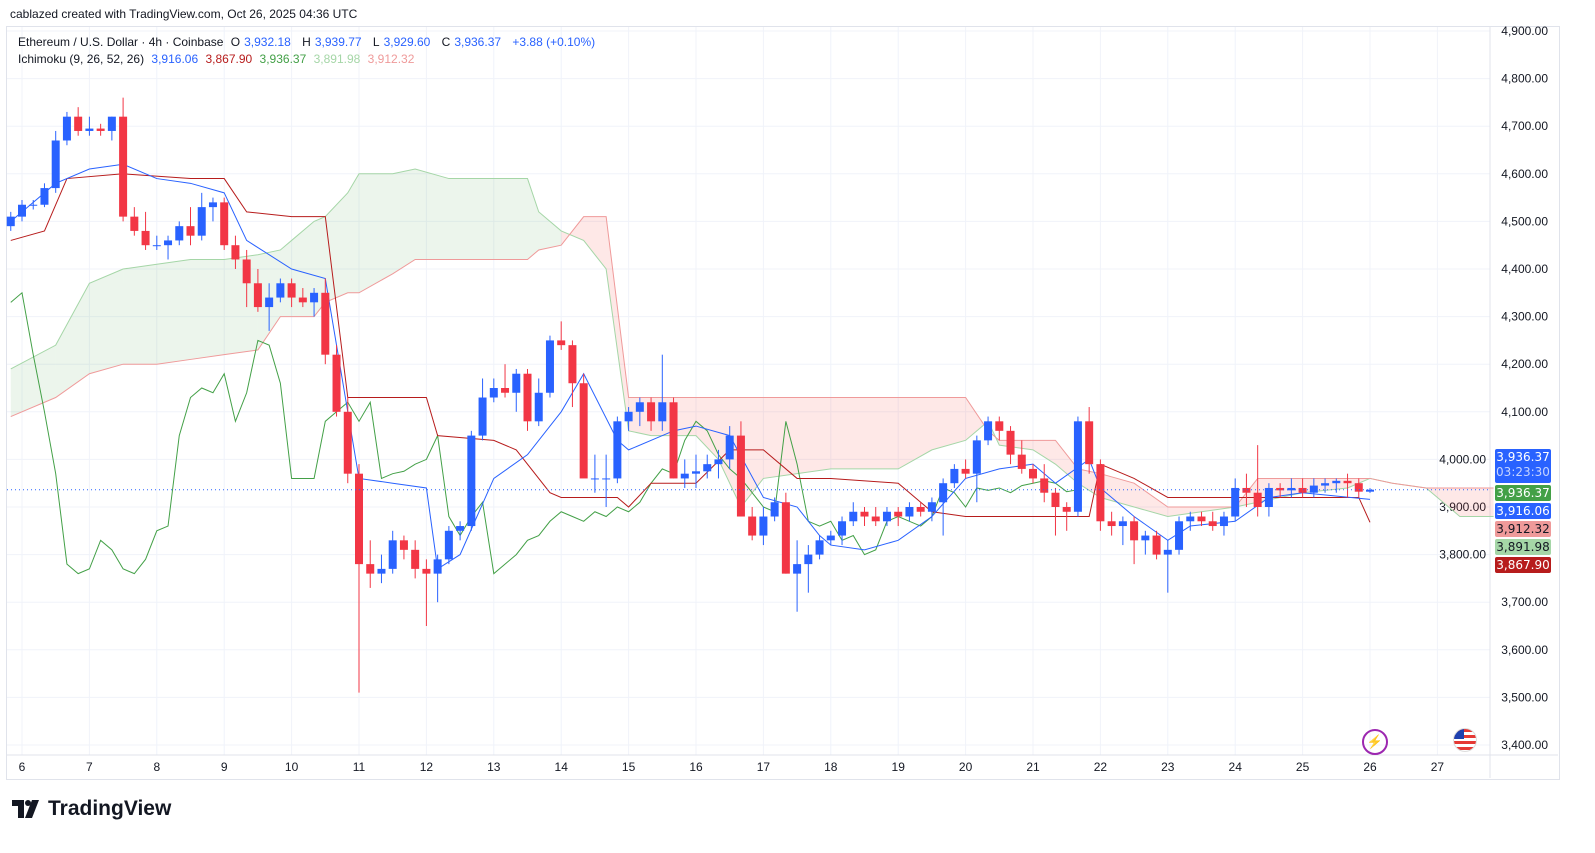 Image resolution: width=1595 pixels, height=853 pixels. What do you see at coordinates (338, 42) in the screenshot?
I see `high-value: 3,939.77` at bounding box center [338, 42].